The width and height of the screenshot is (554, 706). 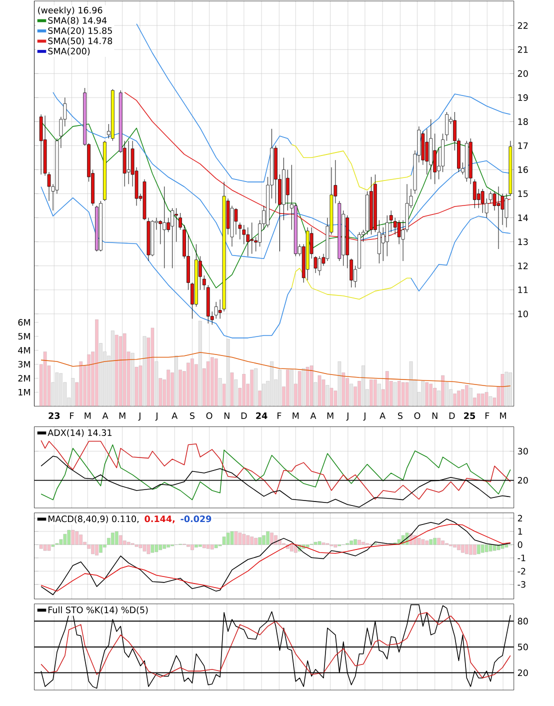 What do you see at coordinates (24, 392) in the screenshot?
I see `y2-tick-label: 1M` at bounding box center [24, 392].